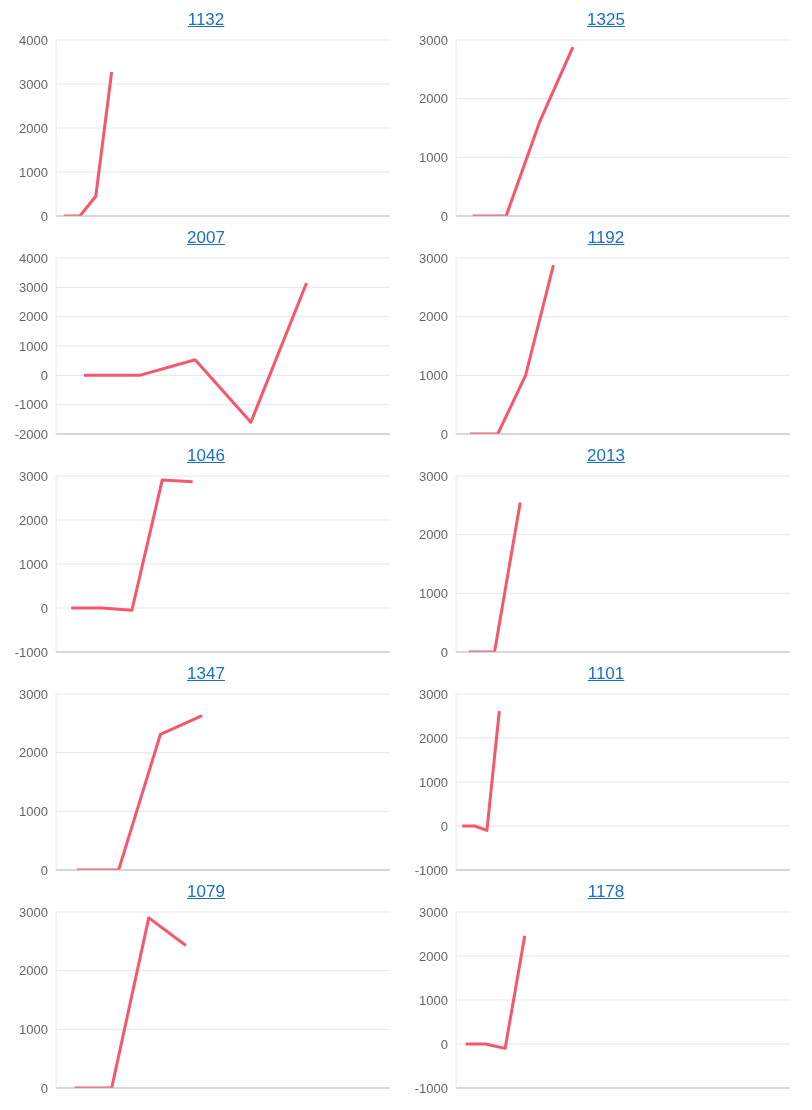 The width and height of the screenshot is (812, 1110). Describe the element at coordinates (206, 456) in the screenshot. I see `chart-title: 1046` at that location.